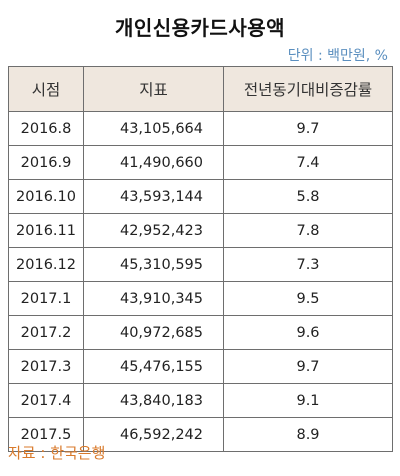 This screenshot has width=400, height=476. What do you see at coordinates (153, 230) in the screenshot?
I see `cell-indicator: 42,952,423` at bounding box center [153, 230].